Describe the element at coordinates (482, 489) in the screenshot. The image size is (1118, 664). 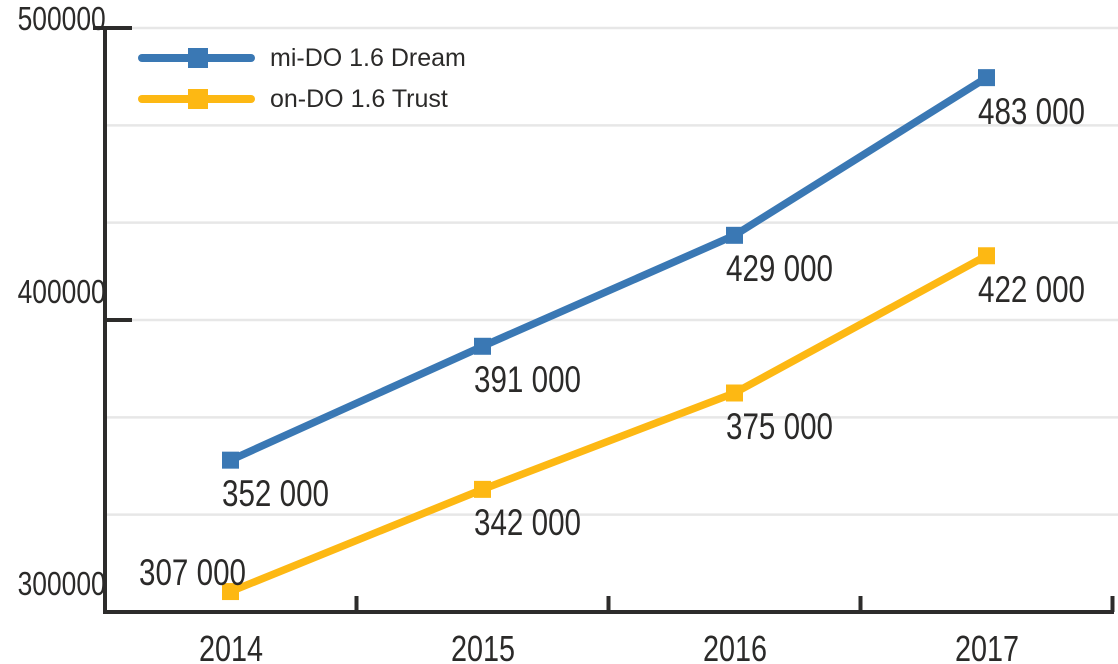
I see `data-point-on-do-1-6-trust-2015` at that location.